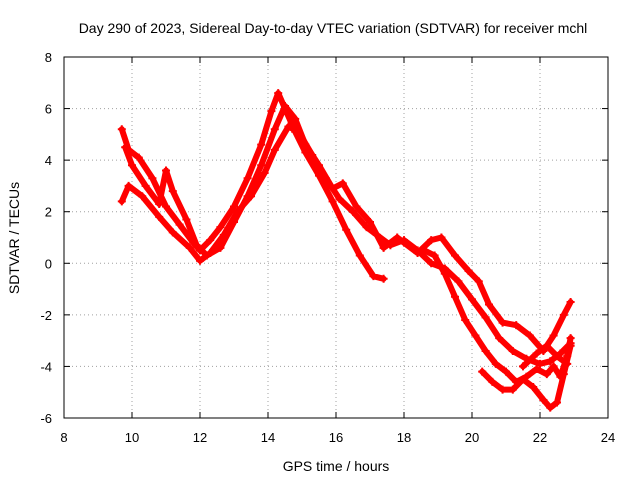 Image resolution: width=640 pixels, height=480 pixels. Describe the element at coordinates (540, 437) in the screenshot. I see `x-tick-label: 22` at that location.